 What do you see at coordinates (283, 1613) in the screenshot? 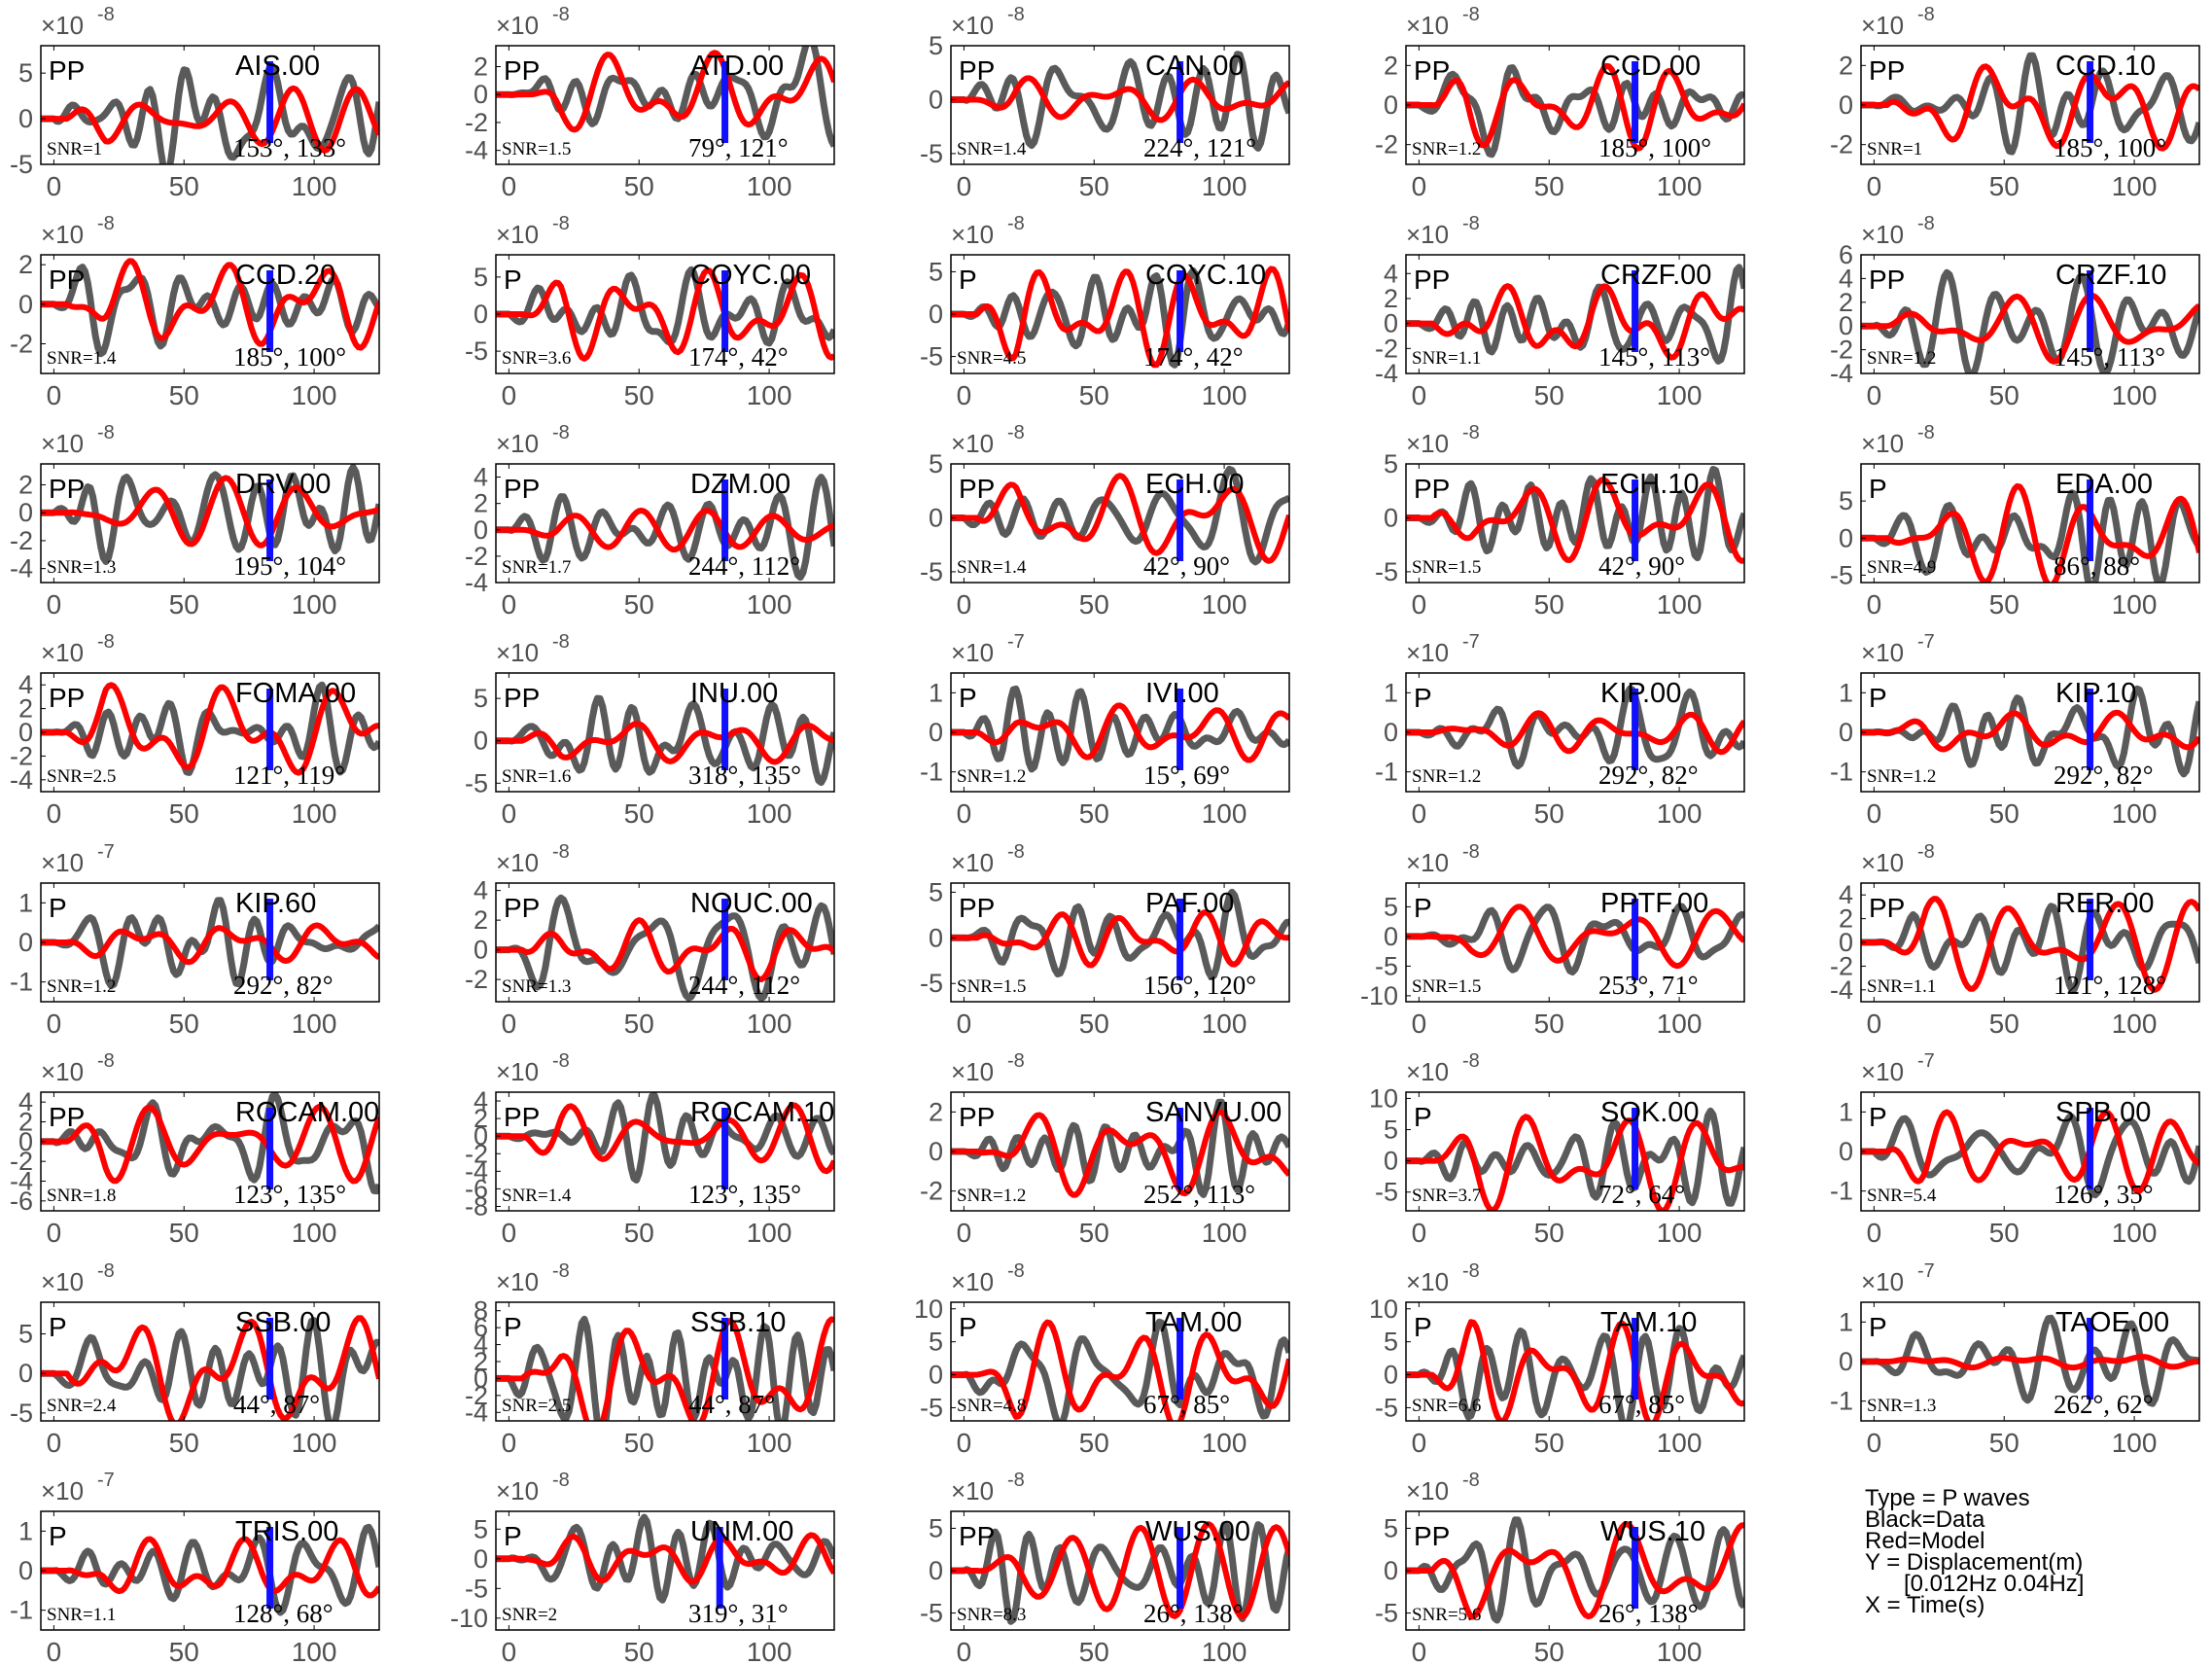
I see `angles-label: 128°, 68°` at bounding box center [283, 1613].